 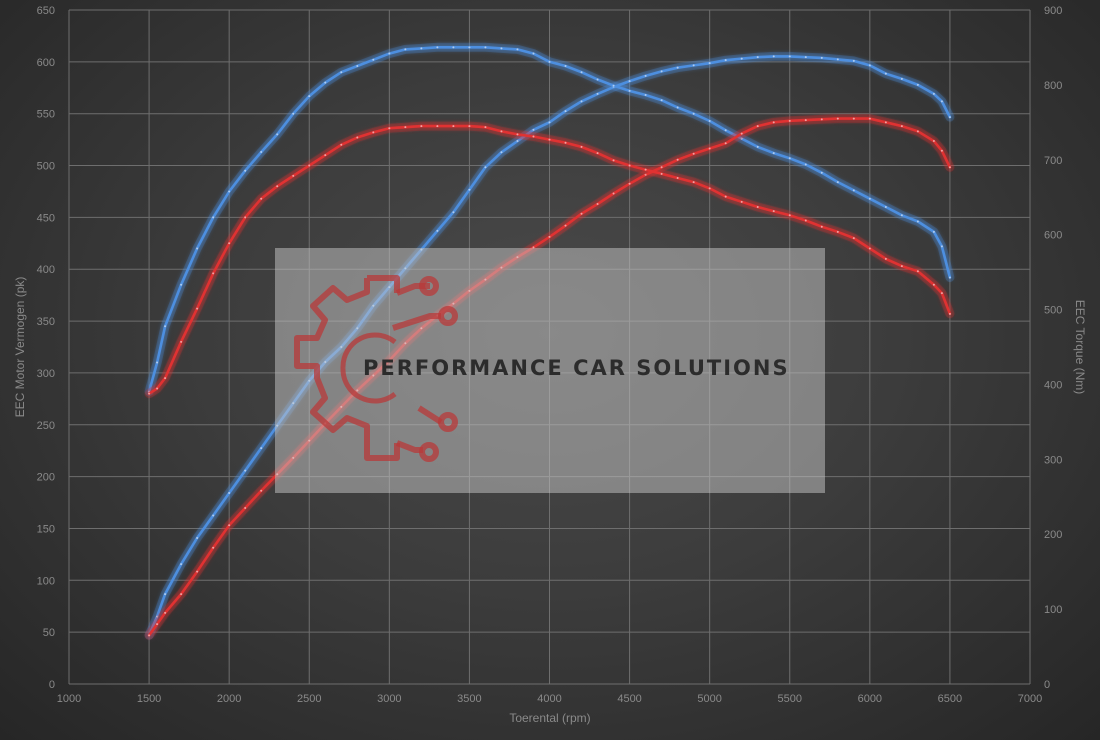 I want to click on y-tick-label: 0, so click(x=52, y=685).